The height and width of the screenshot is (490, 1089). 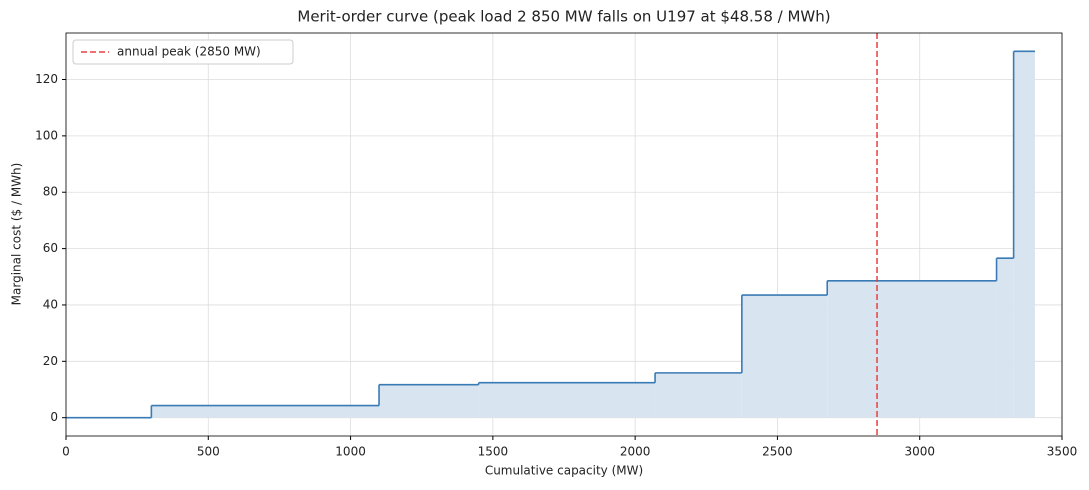 I want to click on y-axis-label: Marginal cost ($ / MWh), so click(x=17, y=234).